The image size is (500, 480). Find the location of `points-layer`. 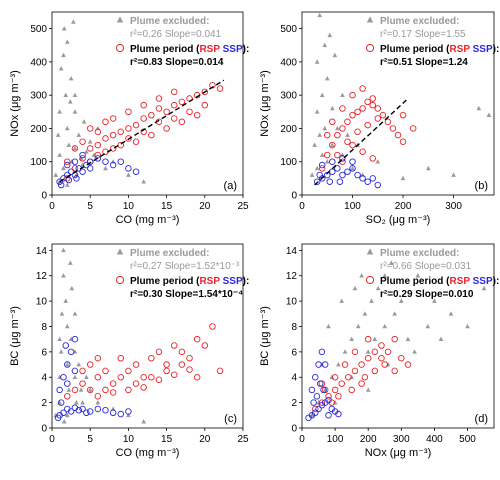

points-layer is located at coordinates (138, 97).